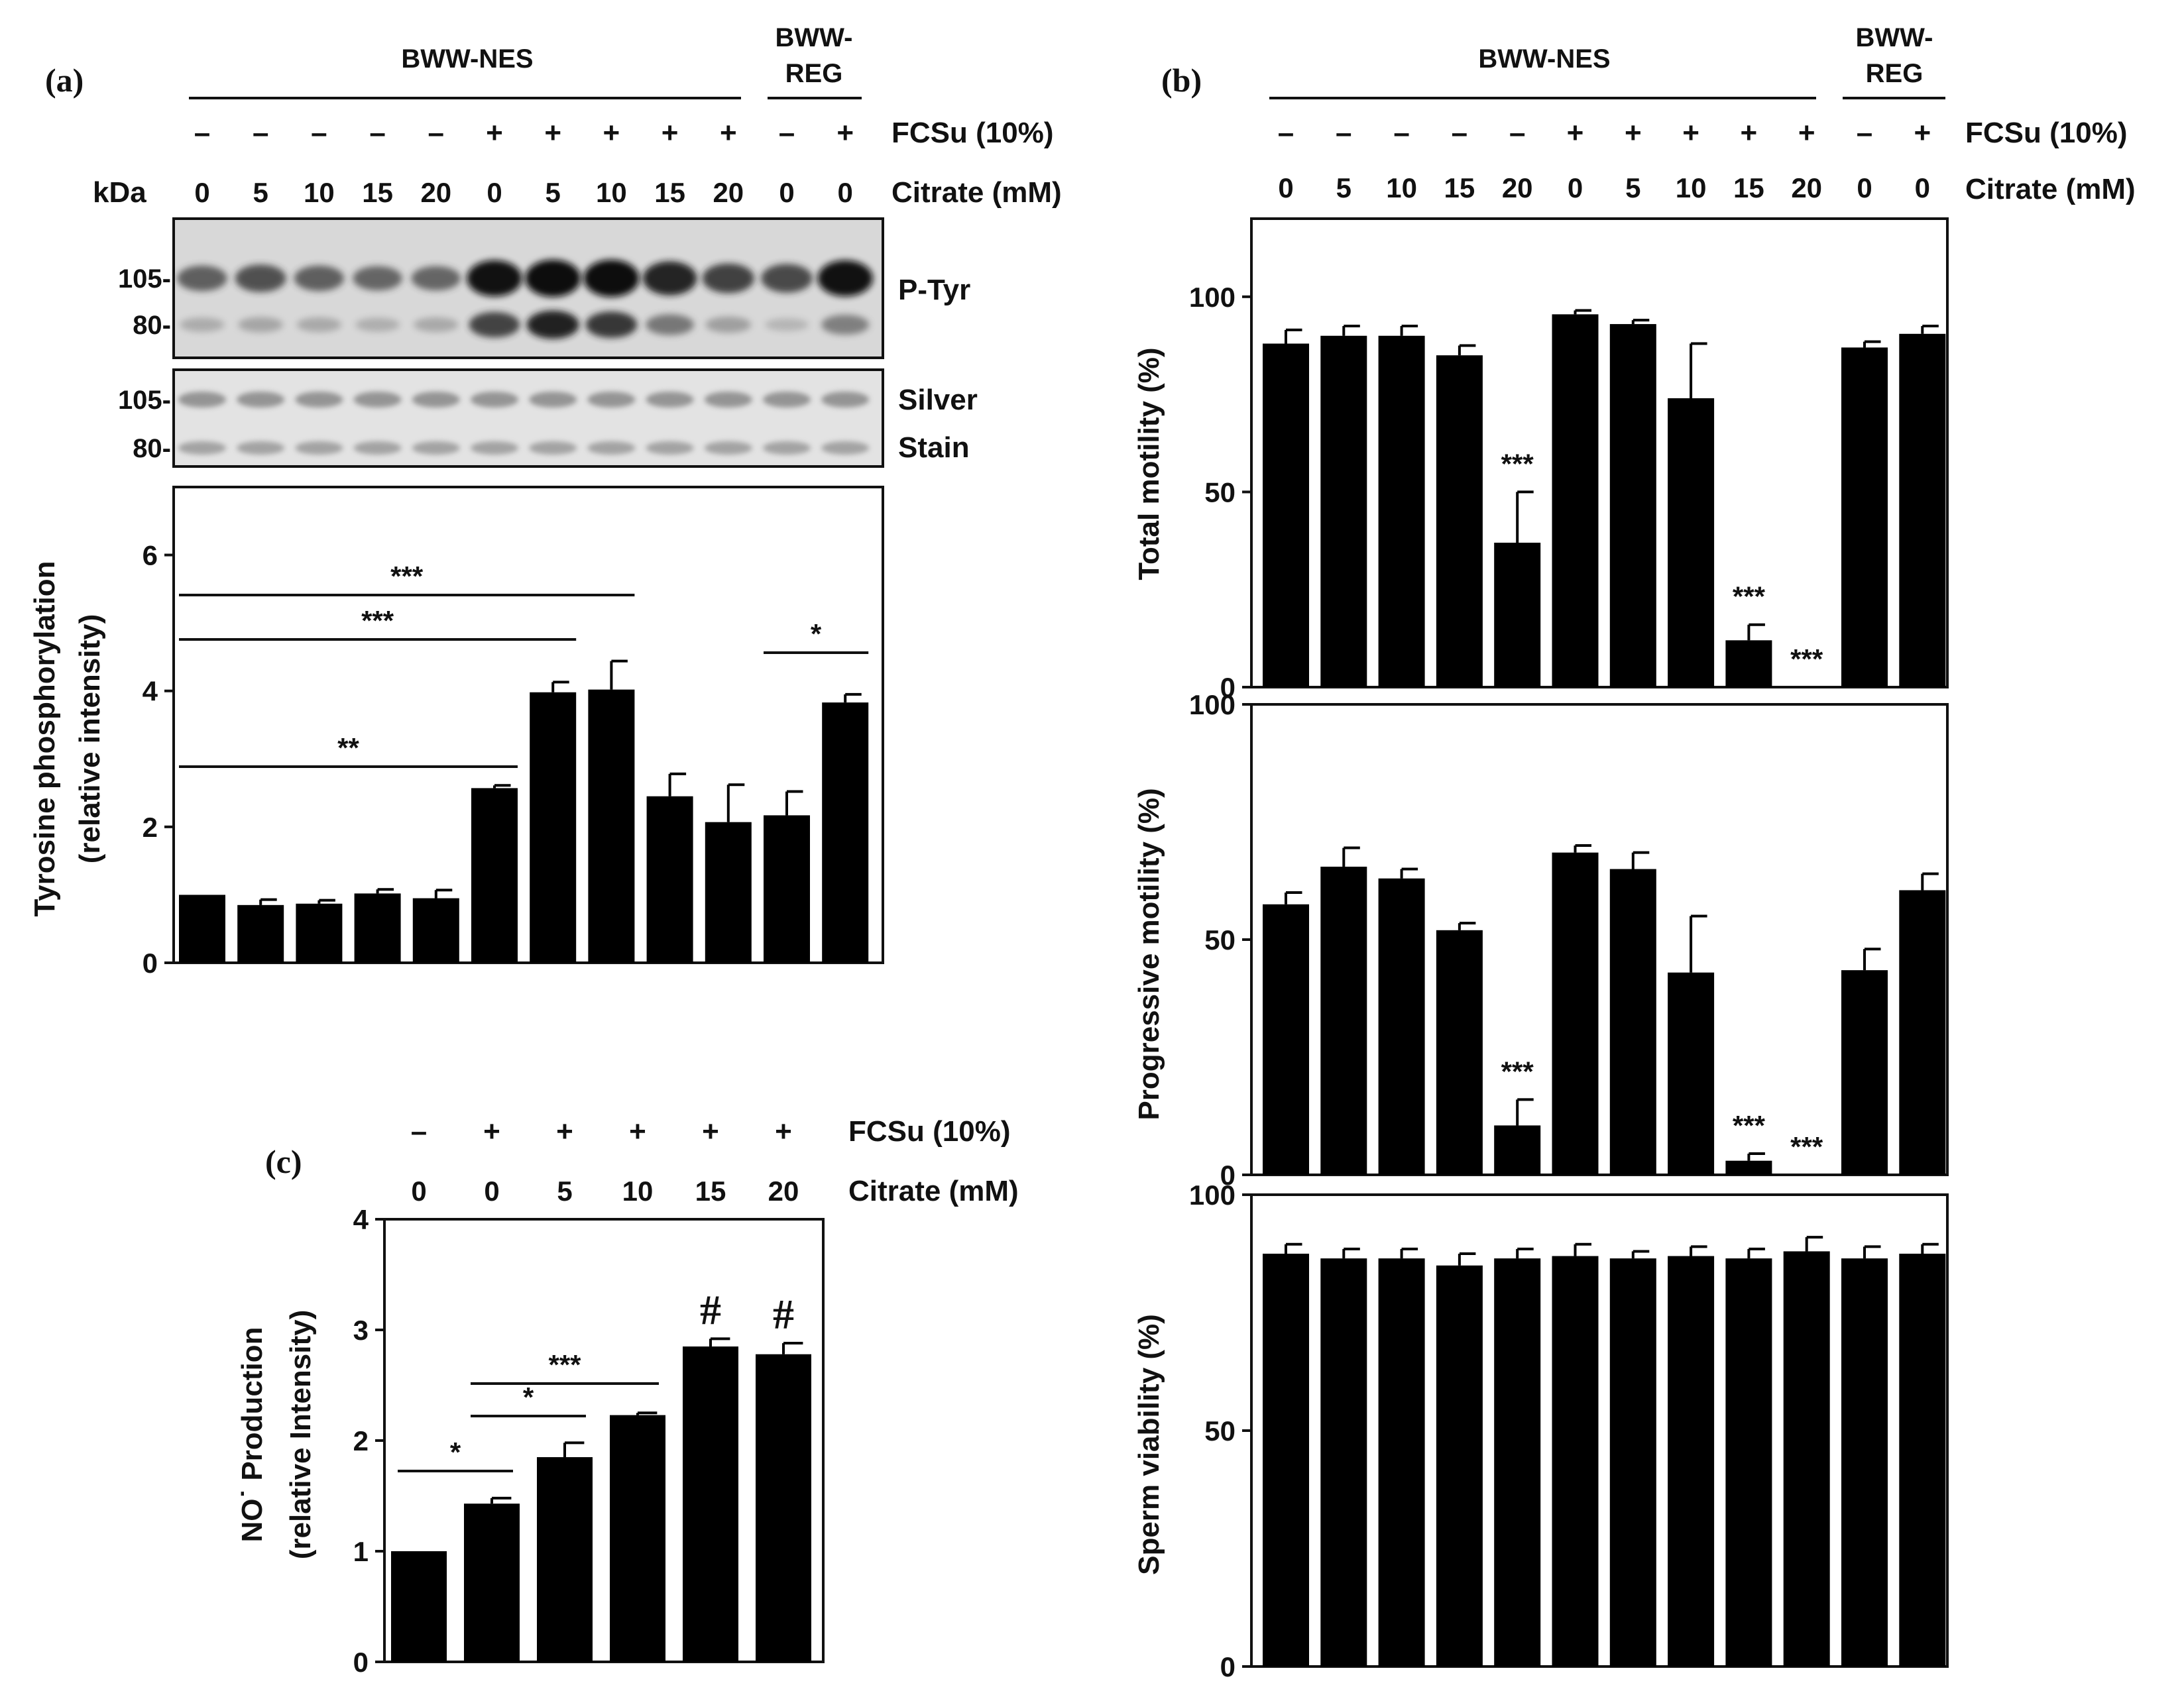 The height and width of the screenshot is (1695, 2184). I want to click on y-tick-label-1-0: 0, so click(1228, 687).